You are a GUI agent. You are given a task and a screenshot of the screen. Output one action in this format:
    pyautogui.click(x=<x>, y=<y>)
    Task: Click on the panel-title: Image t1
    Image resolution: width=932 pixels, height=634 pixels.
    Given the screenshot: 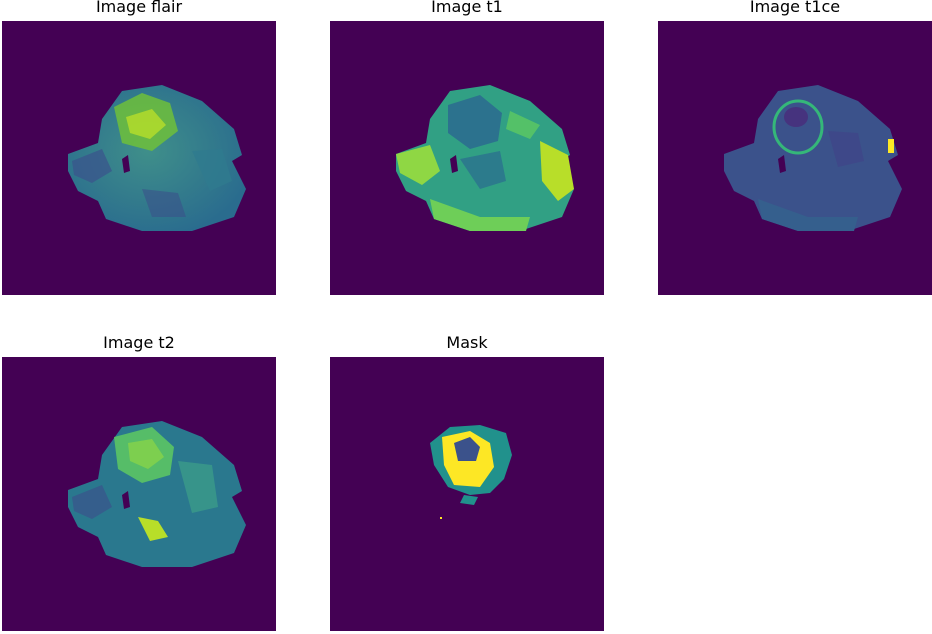 What is the action you would take?
    pyautogui.click(x=467, y=8)
    